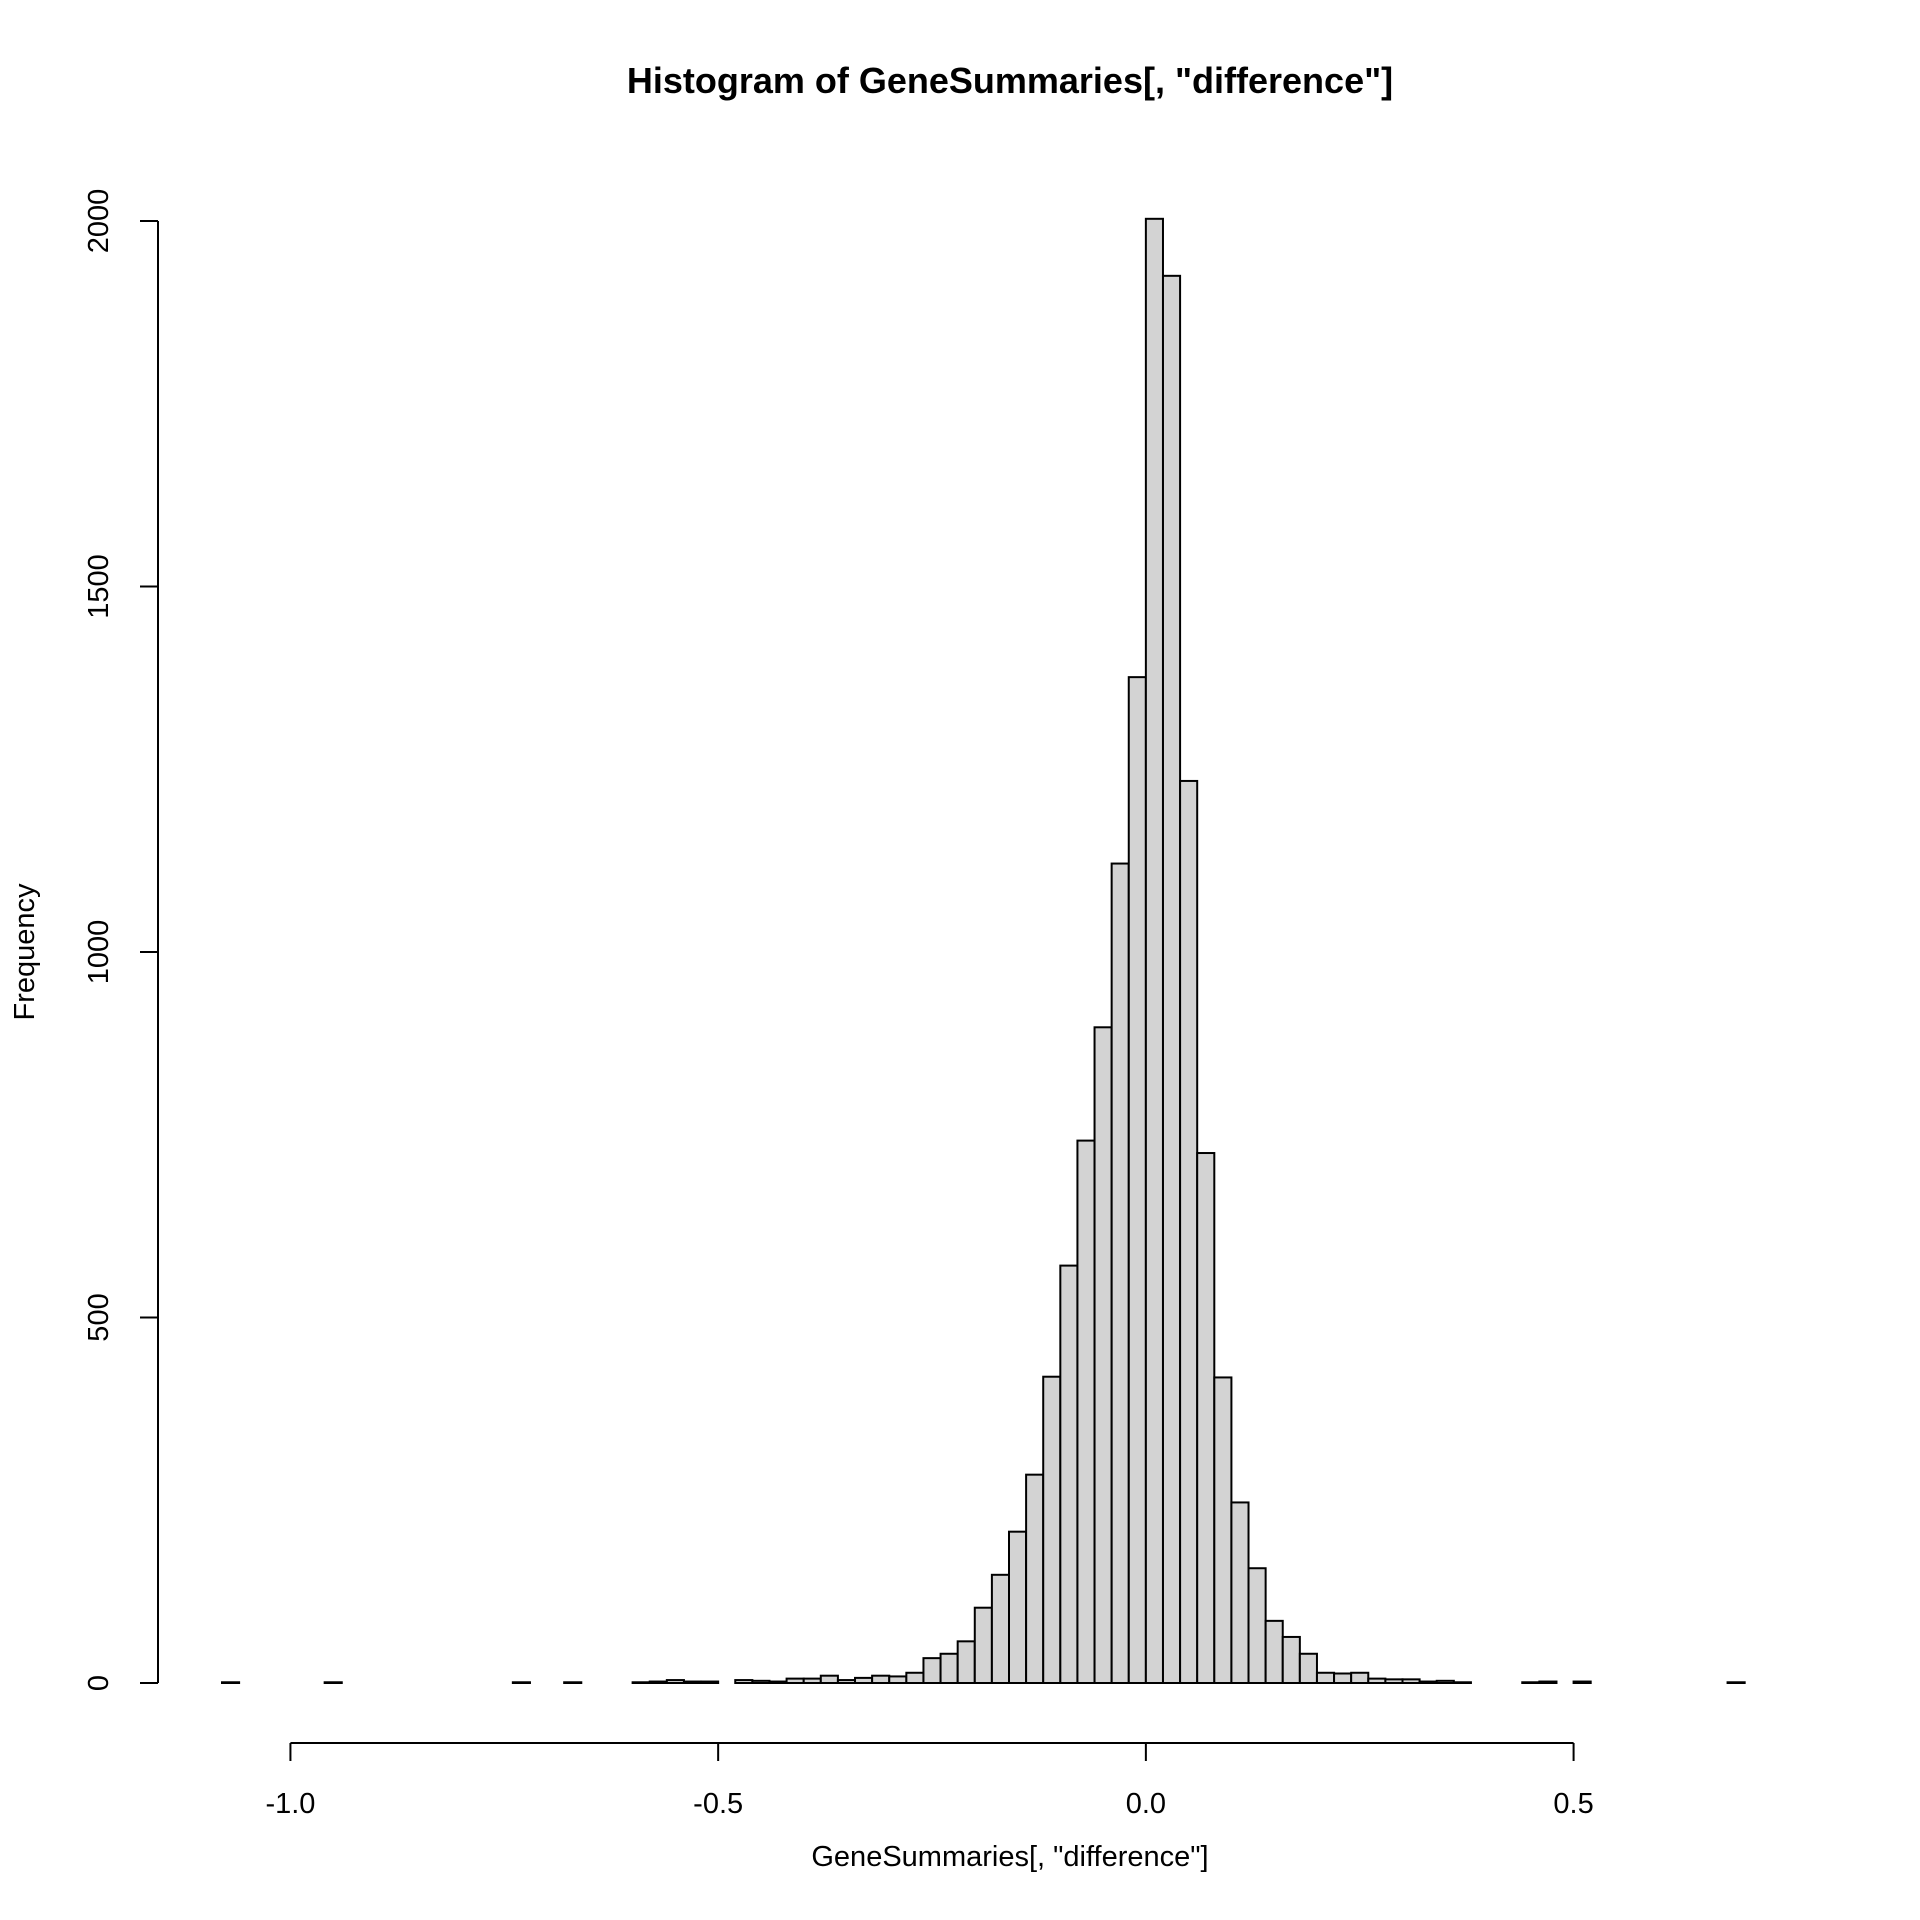  Describe the element at coordinates (99, 221) in the screenshot. I see `y-tick-label: 2000` at that location.